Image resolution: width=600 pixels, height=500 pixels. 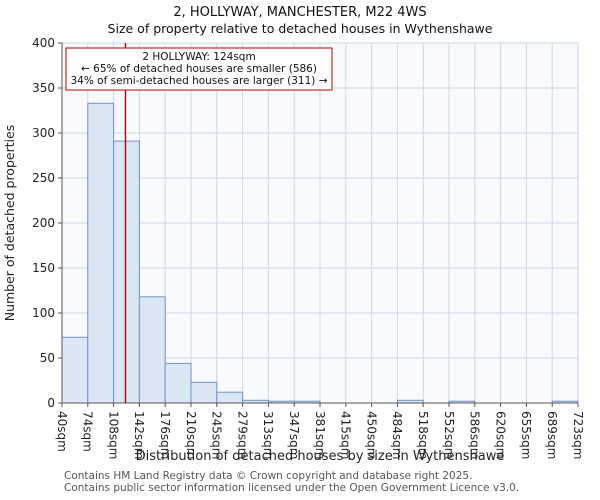 What do you see at coordinates (397, 435) in the screenshot?
I see `x-tick-label: 484sqm` at bounding box center [397, 435].